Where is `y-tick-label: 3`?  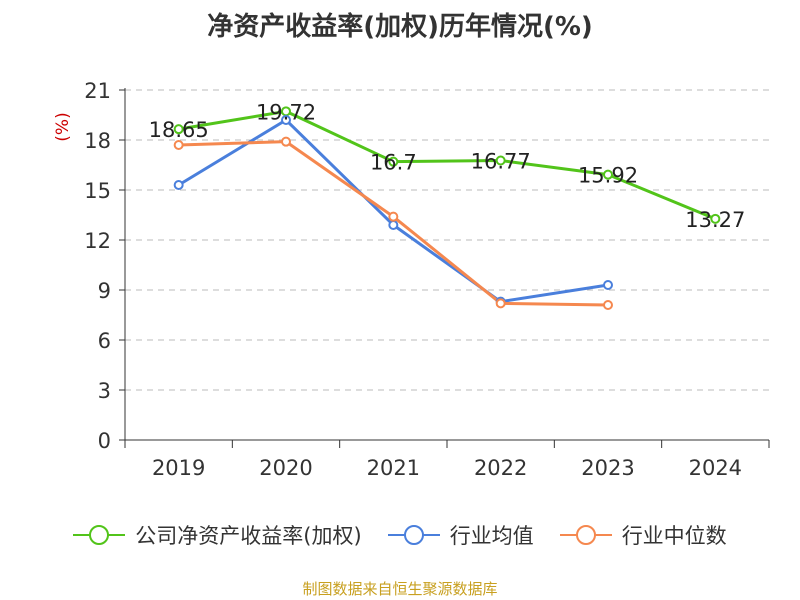
y-tick-label: 3 is located at coordinates (104, 391).